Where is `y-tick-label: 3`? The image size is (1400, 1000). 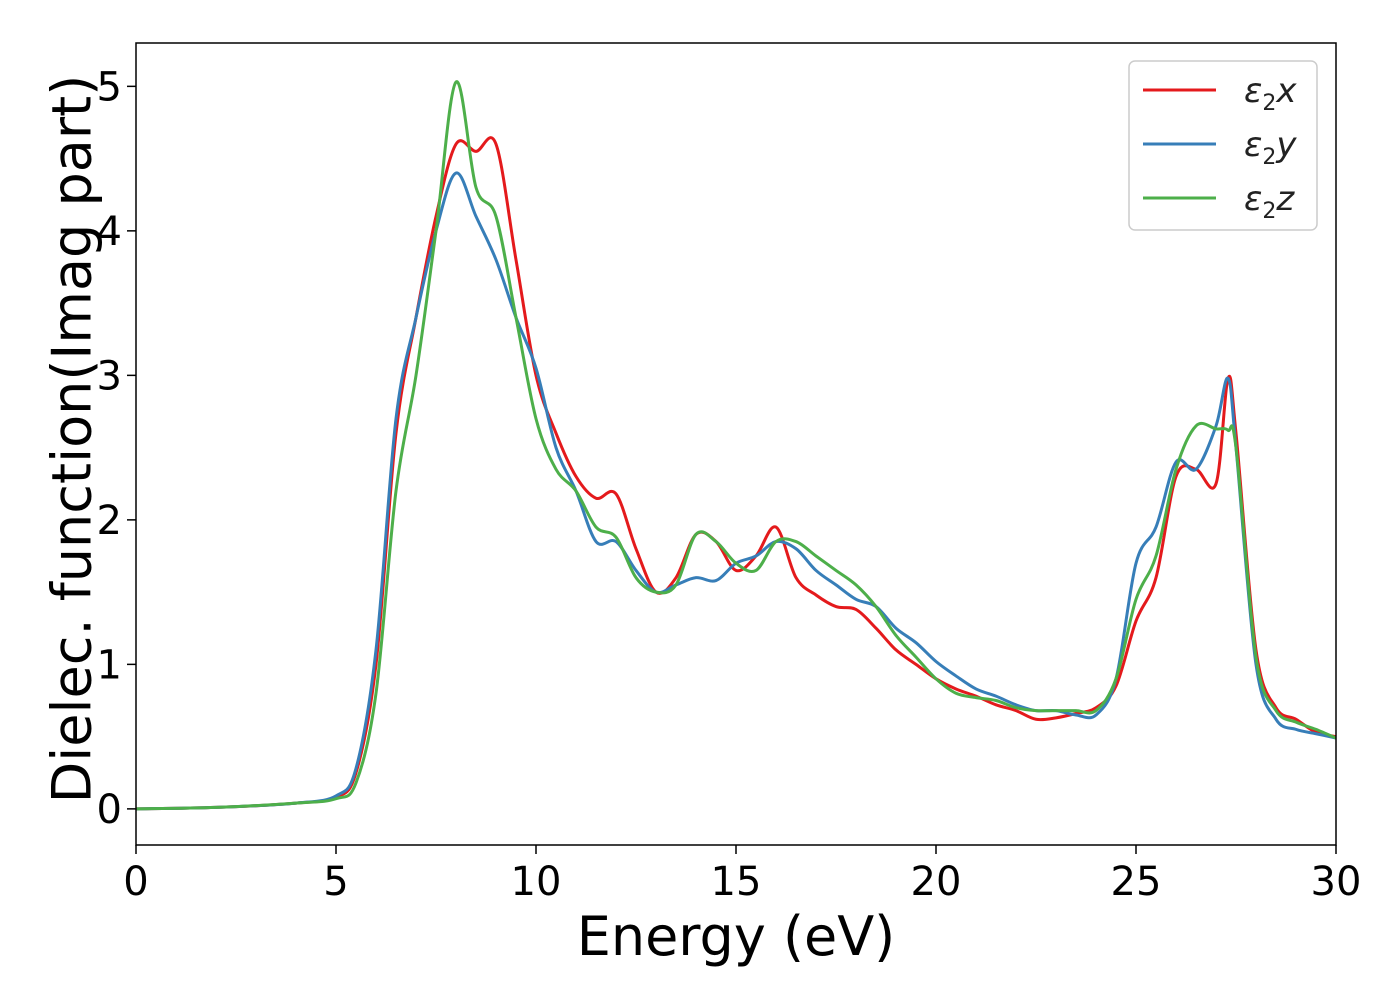 y-tick-label: 3 is located at coordinates (109, 376).